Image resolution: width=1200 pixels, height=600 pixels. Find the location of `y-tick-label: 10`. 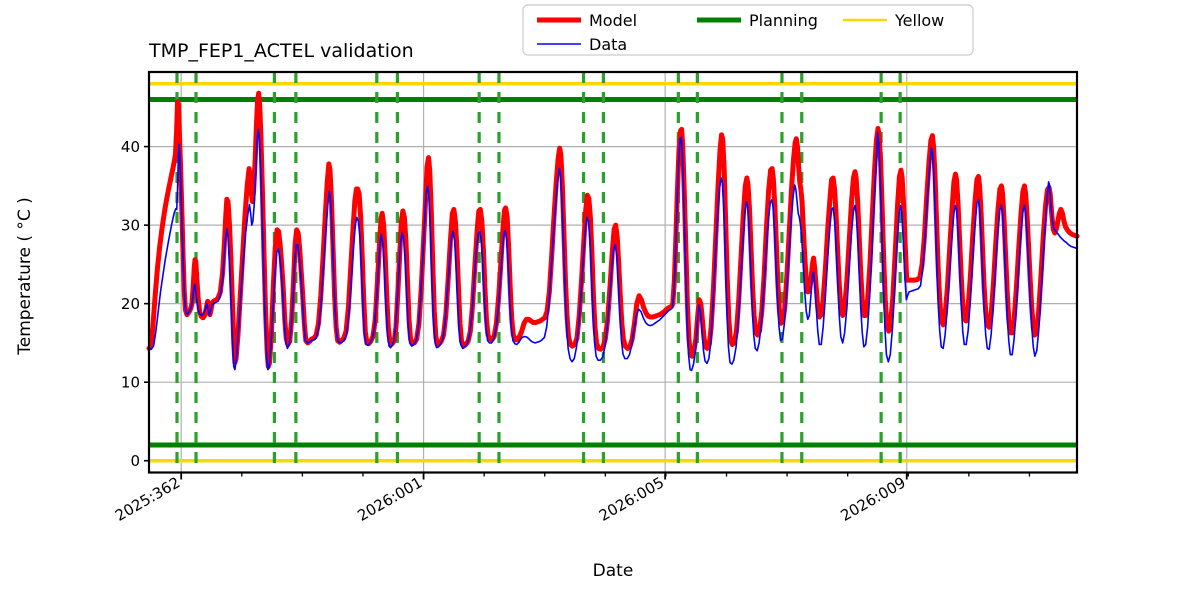

y-tick-label: 10 is located at coordinates (130, 383).